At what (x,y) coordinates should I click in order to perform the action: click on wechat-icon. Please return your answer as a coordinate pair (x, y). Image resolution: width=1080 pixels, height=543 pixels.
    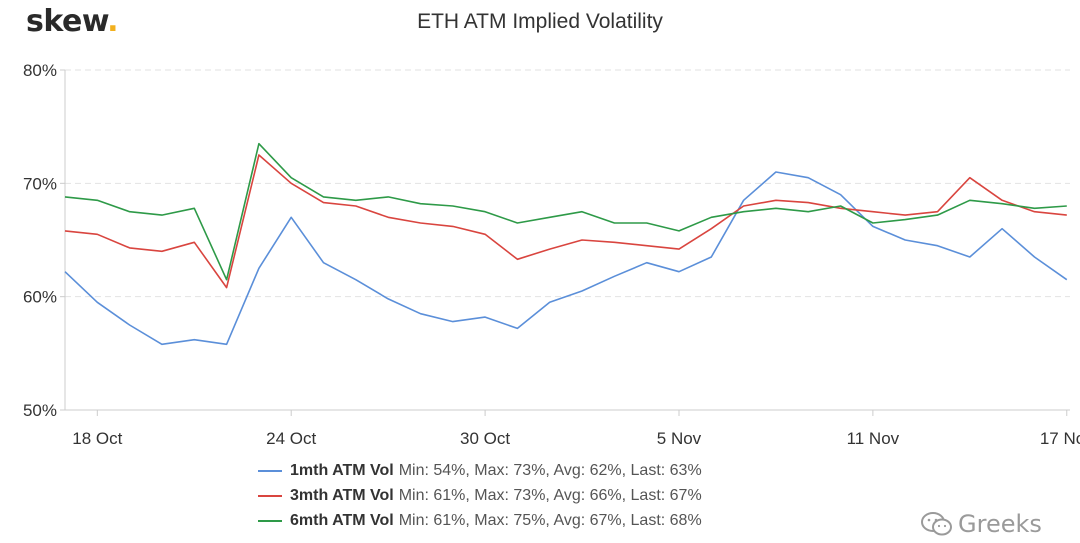
    Looking at the image, I should click on (936, 524).